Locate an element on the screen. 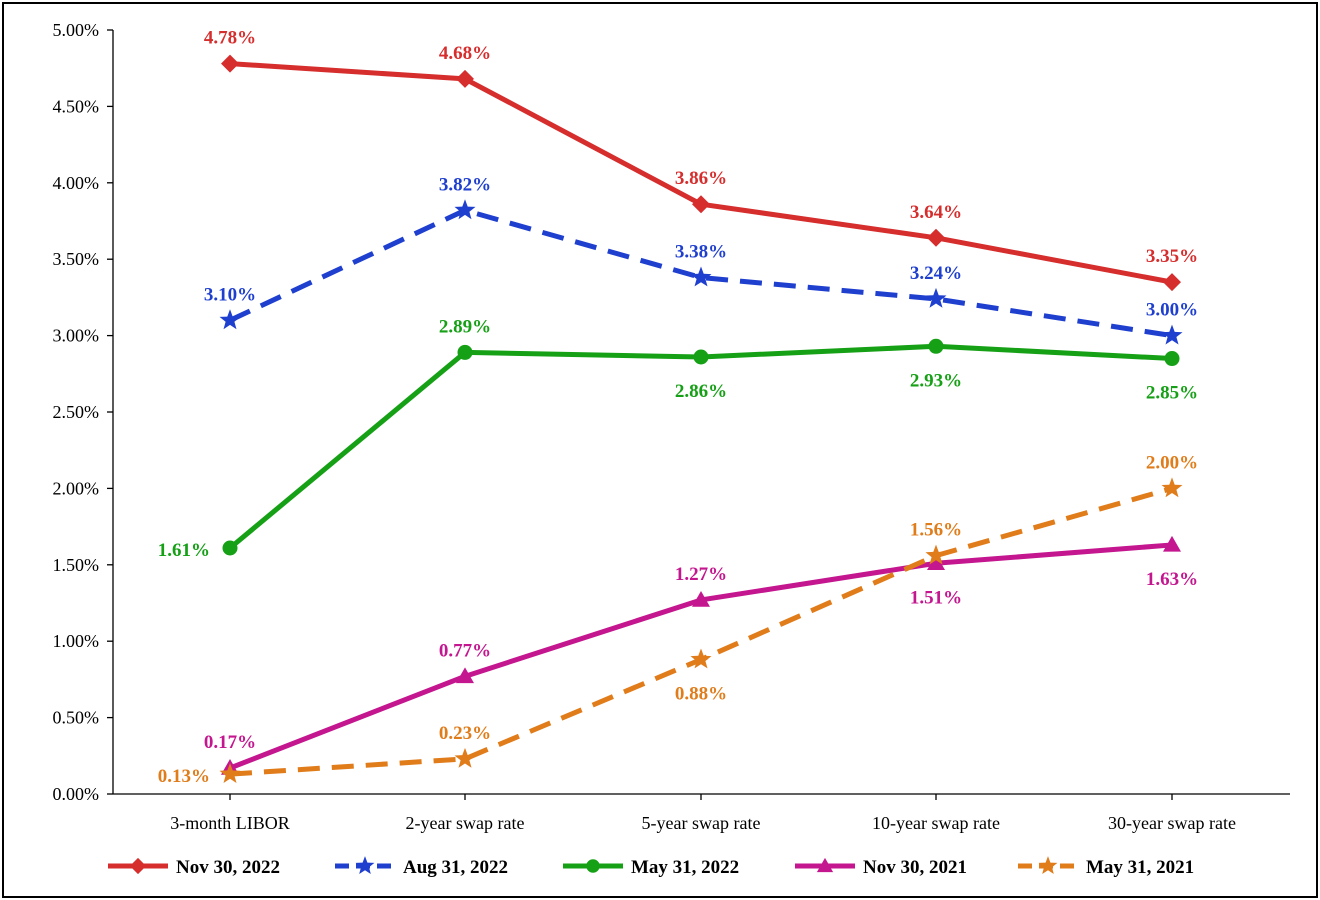 The width and height of the screenshot is (1320, 900). data-label: 1.51% is located at coordinates (936, 597).